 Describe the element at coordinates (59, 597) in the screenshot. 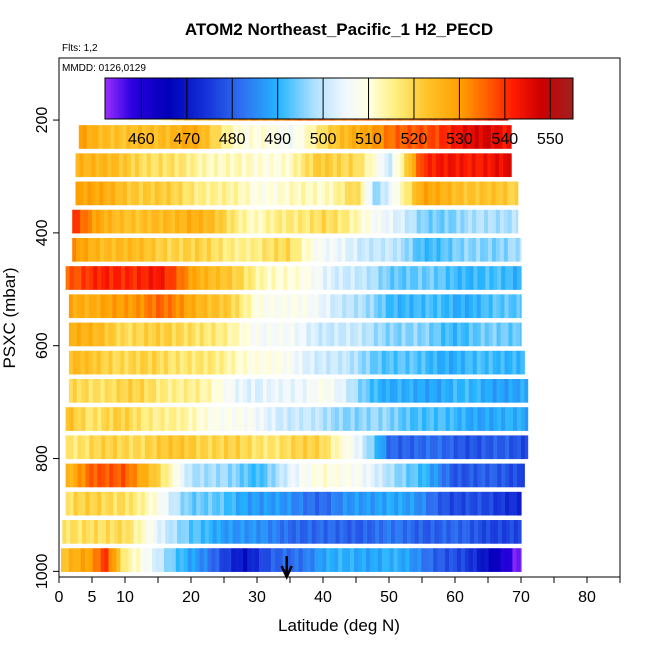

I see `x-tick-label: 0` at that location.